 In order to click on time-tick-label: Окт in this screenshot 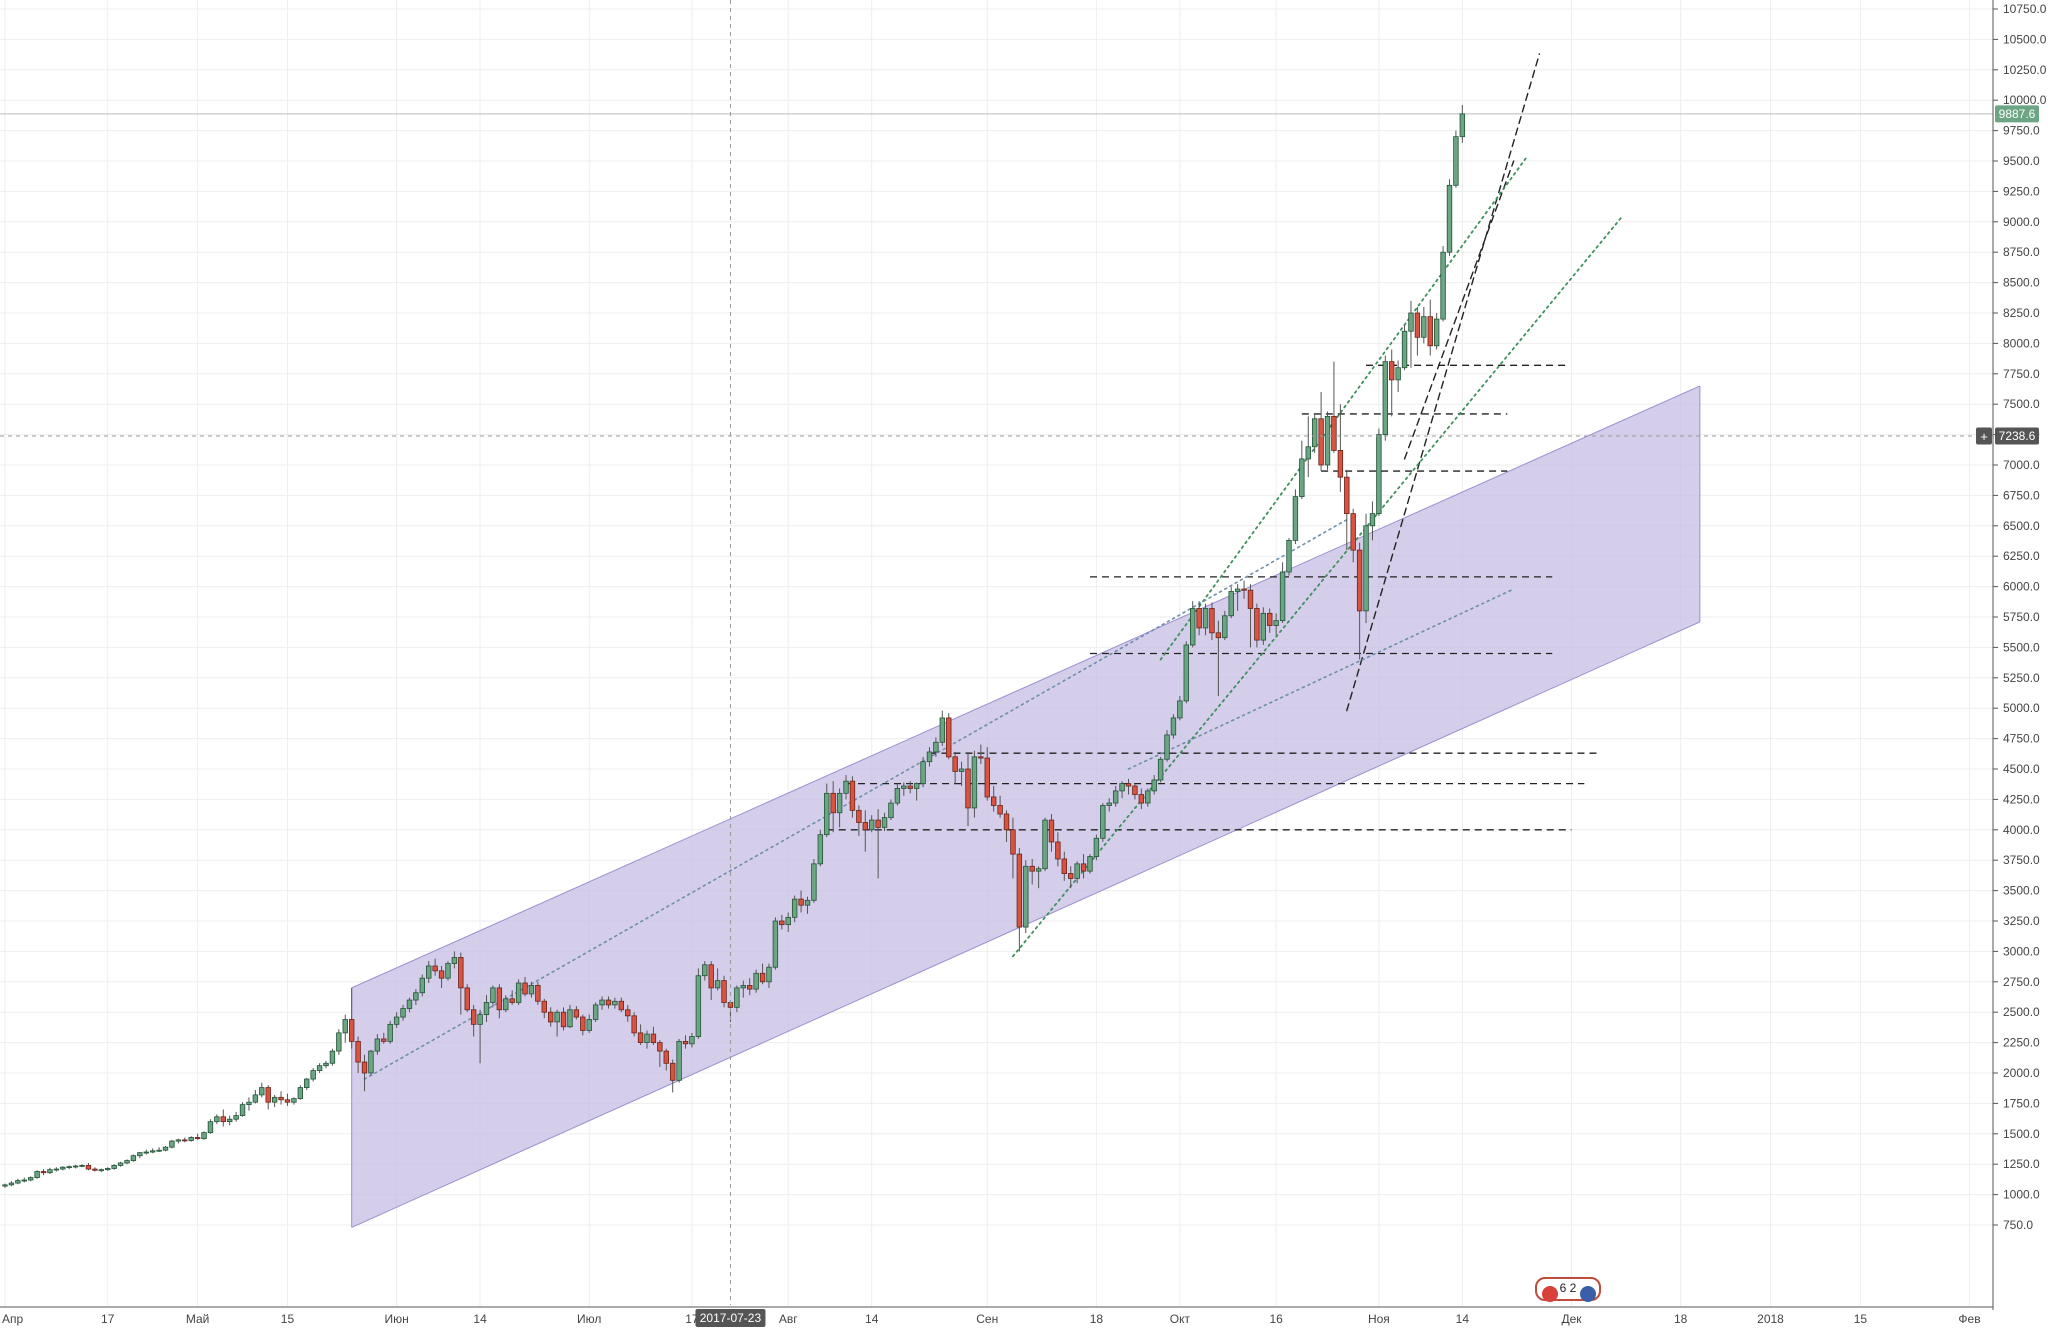, I will do `click(1180, 1319)`.